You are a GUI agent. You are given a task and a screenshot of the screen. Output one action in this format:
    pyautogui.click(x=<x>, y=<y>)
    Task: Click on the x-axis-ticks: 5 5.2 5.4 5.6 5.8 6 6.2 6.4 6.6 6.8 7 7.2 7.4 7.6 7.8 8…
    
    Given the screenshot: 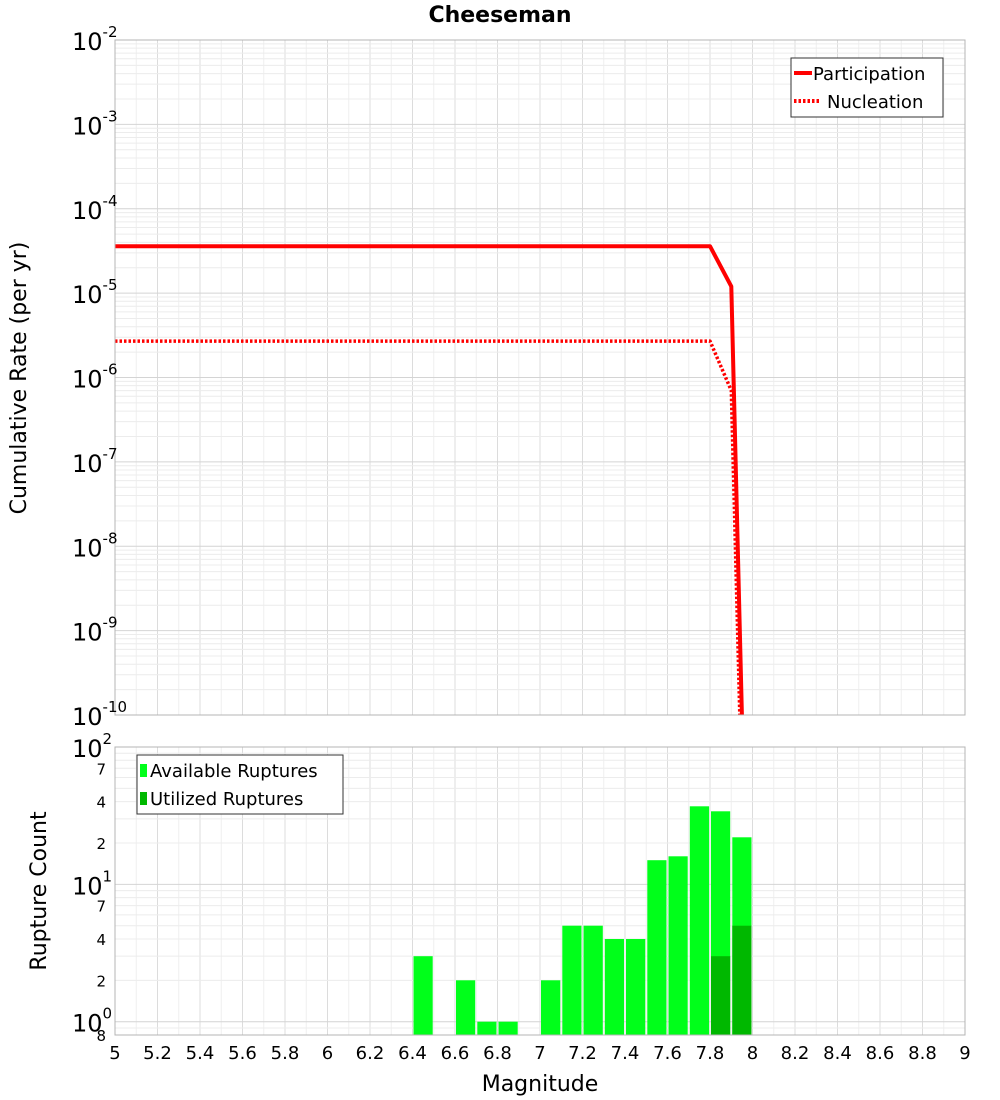 What is the action you would take?
    pyautogui.click(x=539, y=1053)
    